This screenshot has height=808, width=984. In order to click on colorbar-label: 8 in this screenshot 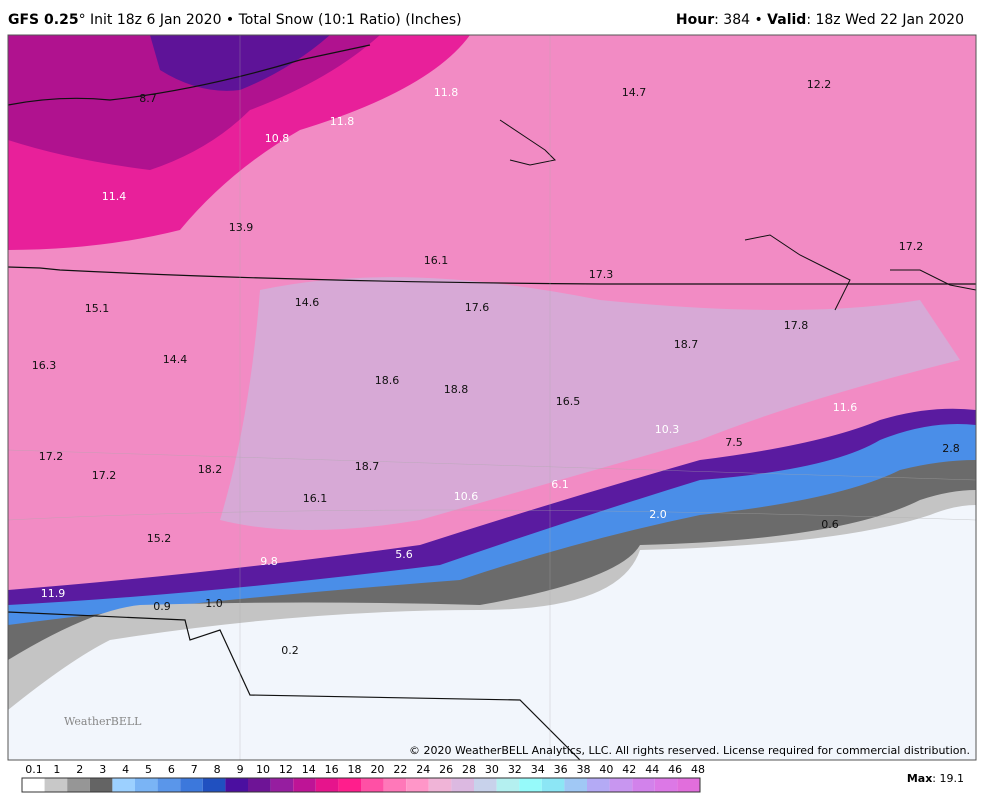, I will do `click(217, 769)`.